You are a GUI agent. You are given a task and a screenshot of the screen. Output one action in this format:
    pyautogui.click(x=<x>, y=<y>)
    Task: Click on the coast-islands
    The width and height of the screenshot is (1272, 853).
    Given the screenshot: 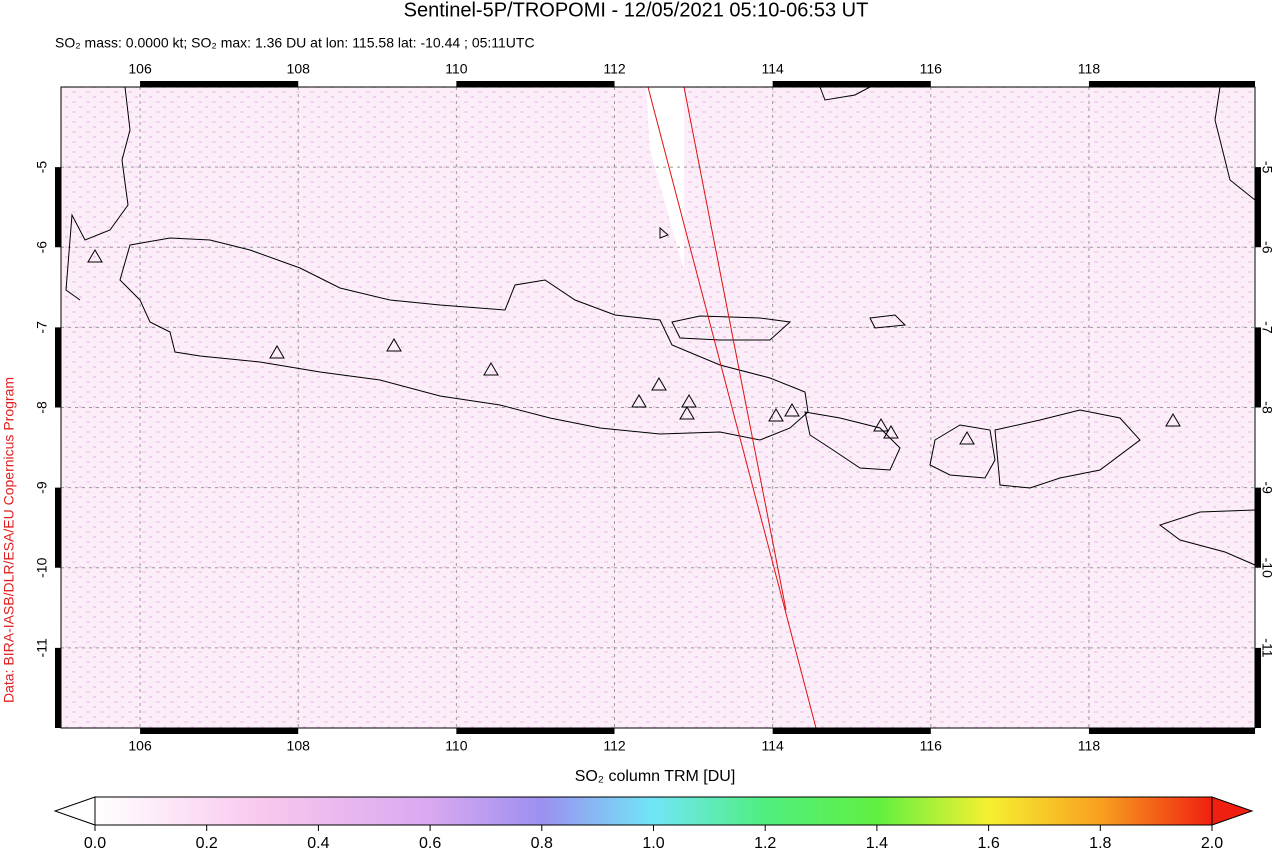 What is the action you would take?
    pyautogui.click(x=783, y=277)
    